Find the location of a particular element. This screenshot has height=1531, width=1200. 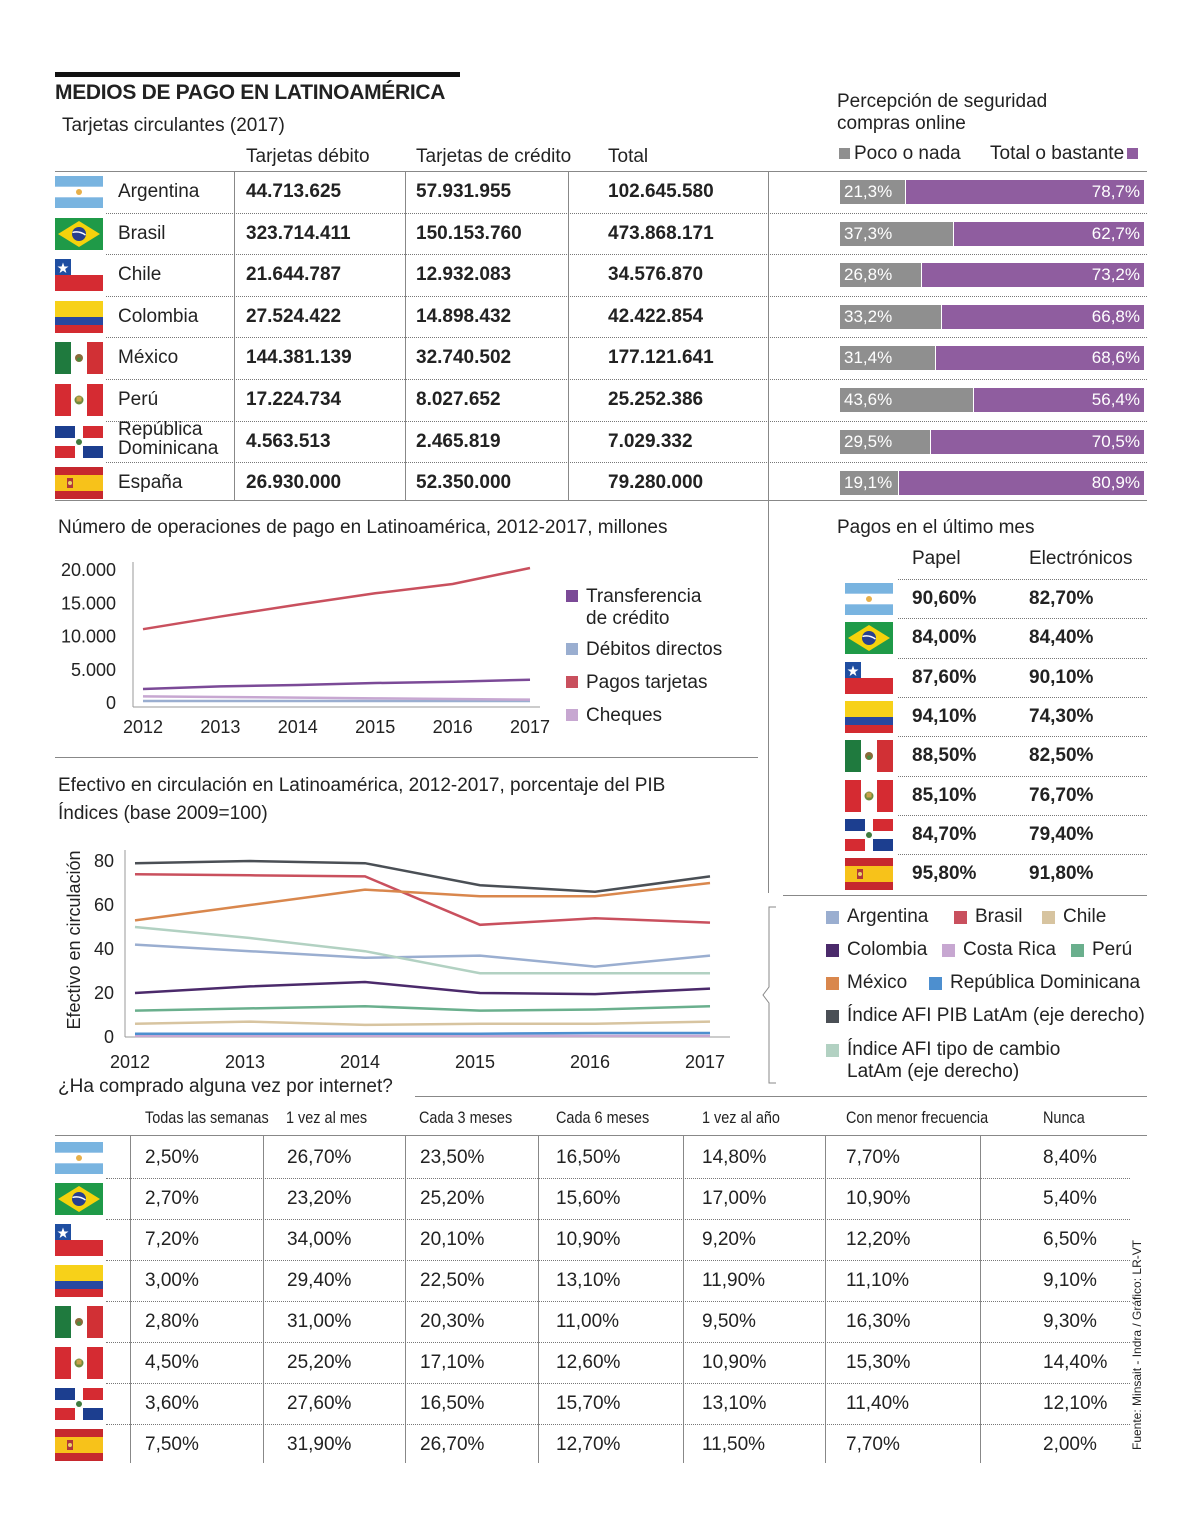

purchases-title: ¿Ha comprado alguna vez por internet? is located at coordinates (225, 1086).